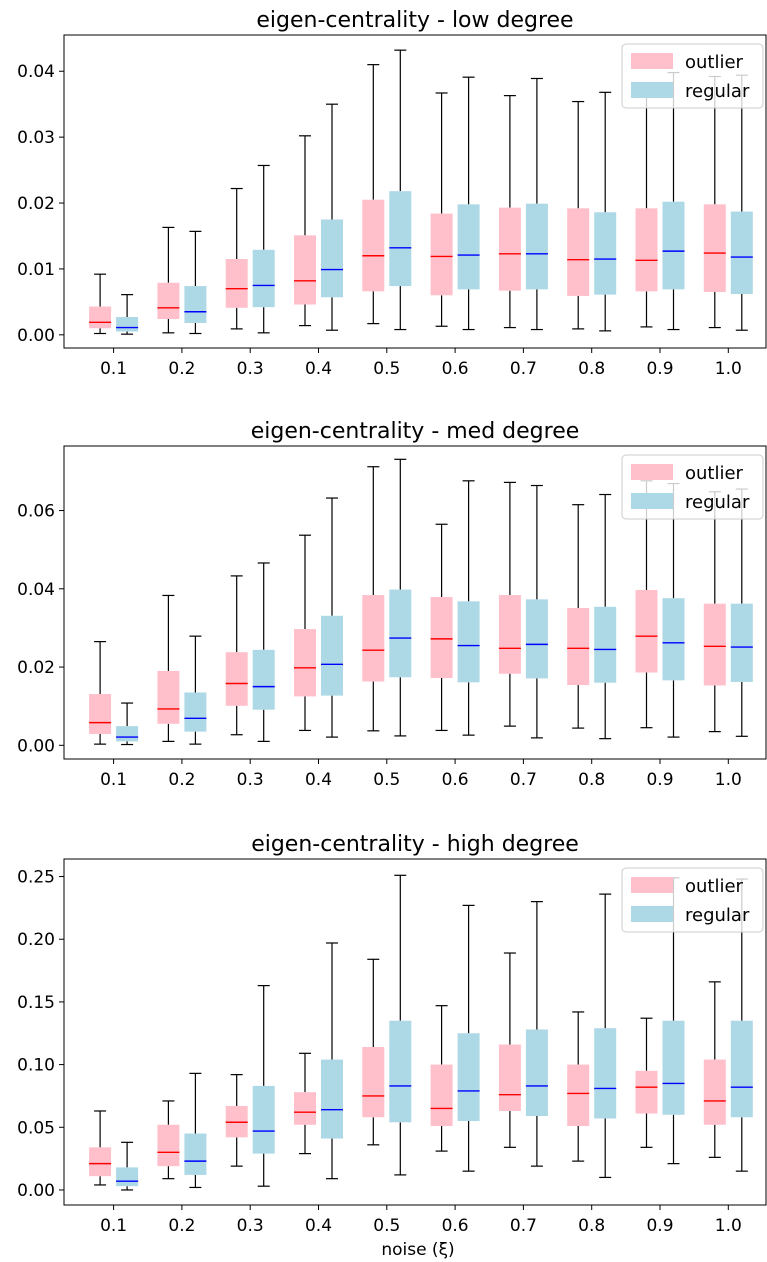  What do you see at coordinates (659, 369) in the screenshot?
I see `x-tick-label: 0.9` at bounding box center [659, 369].